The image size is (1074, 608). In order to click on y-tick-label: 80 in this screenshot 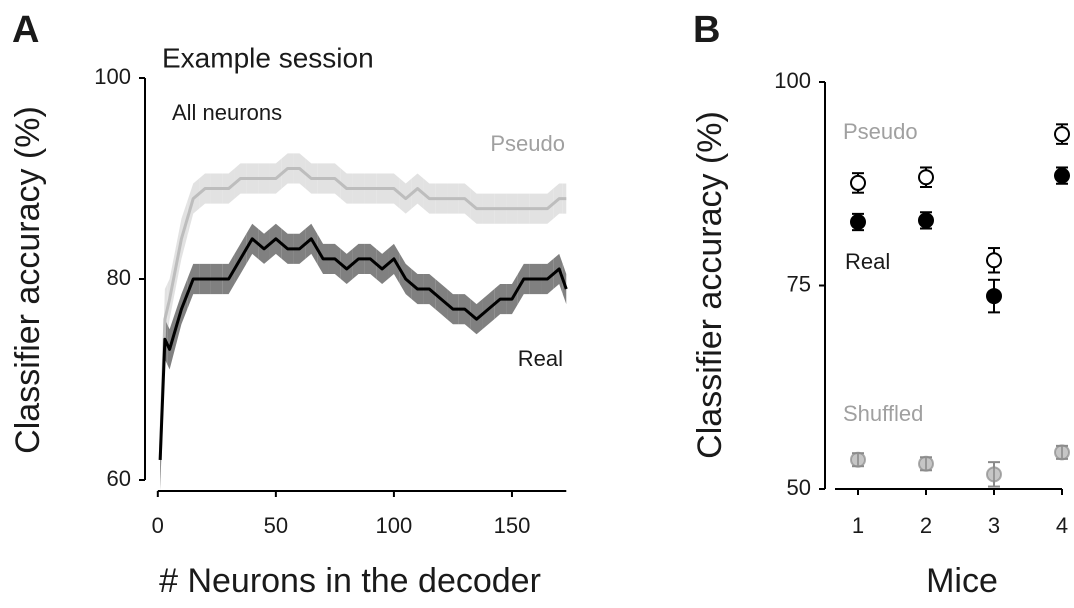, I will do `click(119, 277)`.